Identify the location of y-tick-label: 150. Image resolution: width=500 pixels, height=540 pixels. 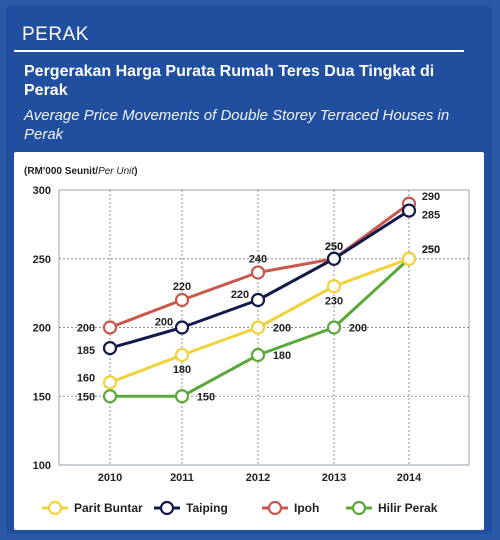
(42, 397).